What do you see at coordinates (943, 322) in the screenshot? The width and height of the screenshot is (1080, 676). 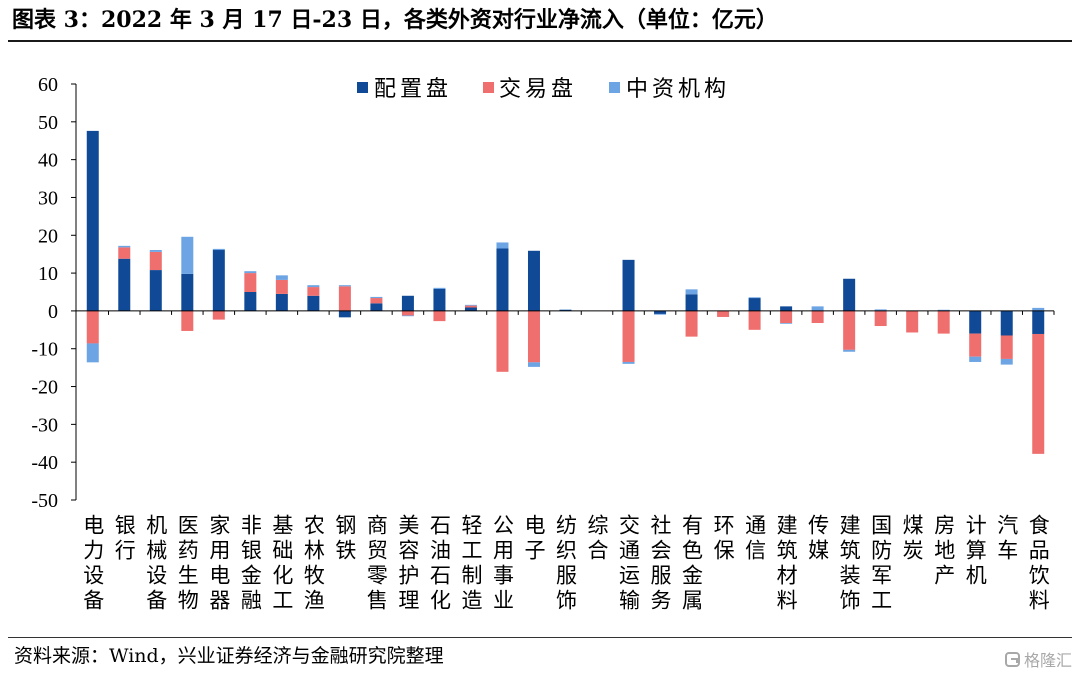 I see `bar-s2-c28` at bounding box center [943, 322].